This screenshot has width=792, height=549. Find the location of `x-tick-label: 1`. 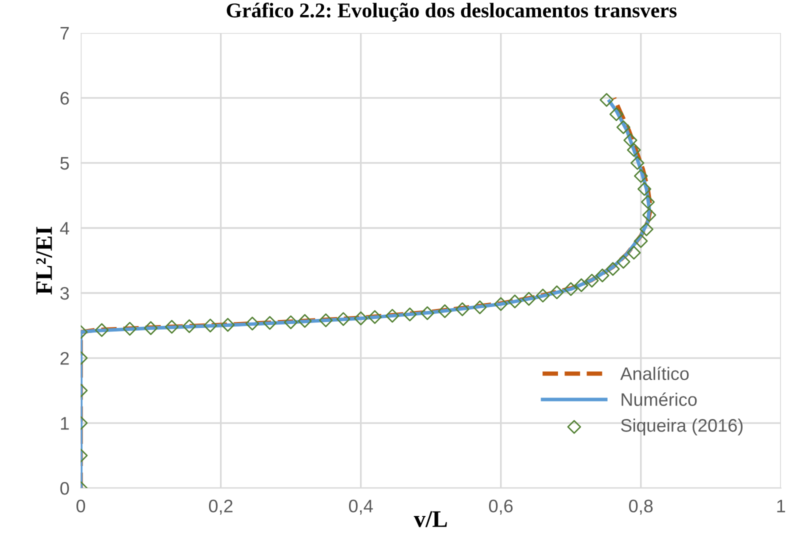

x-tick-label: 1 is located at coordinates (781, 506).